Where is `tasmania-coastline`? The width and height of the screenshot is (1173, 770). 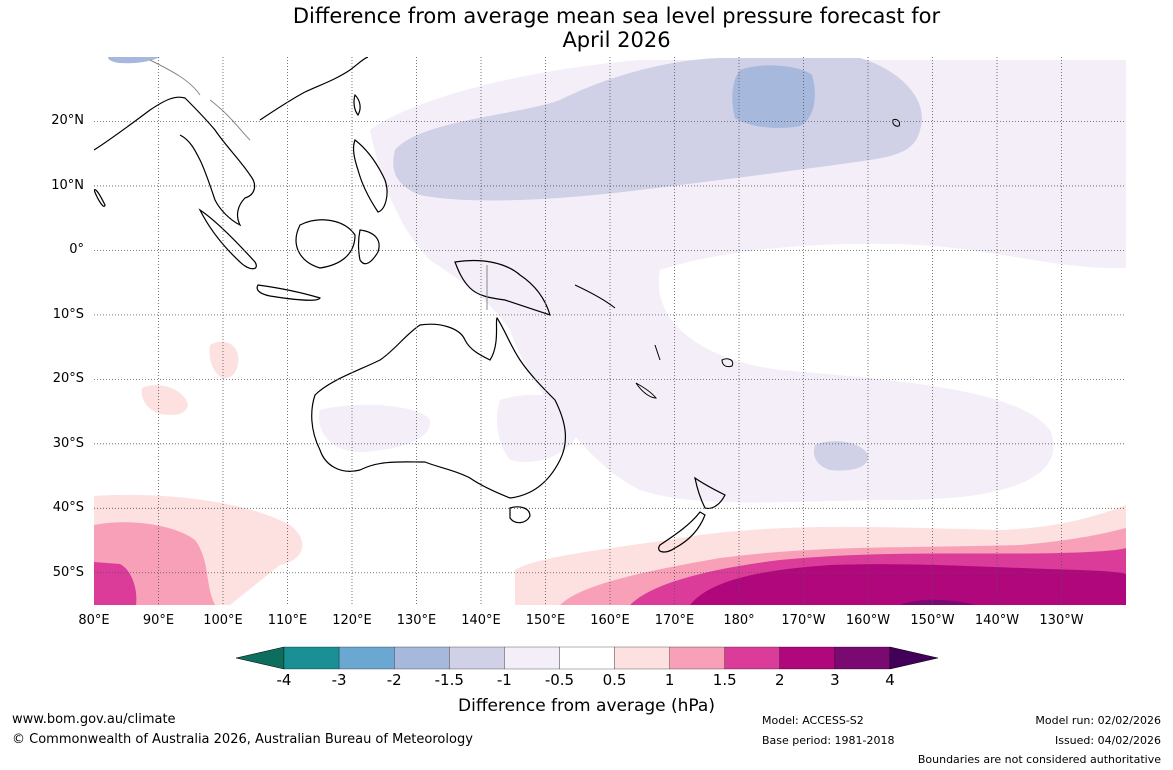
tasmania-coastline is located at coordinates (520, 515).